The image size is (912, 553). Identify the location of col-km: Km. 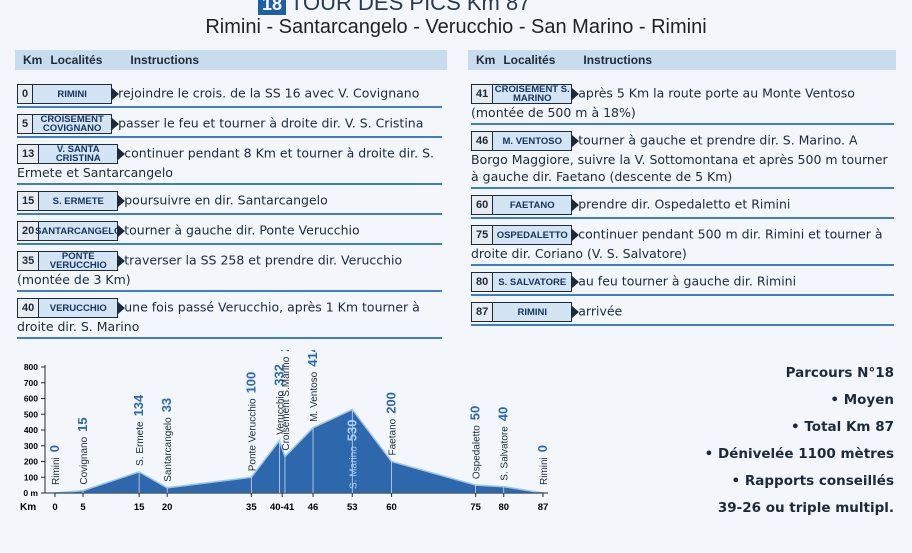
(486, 60).